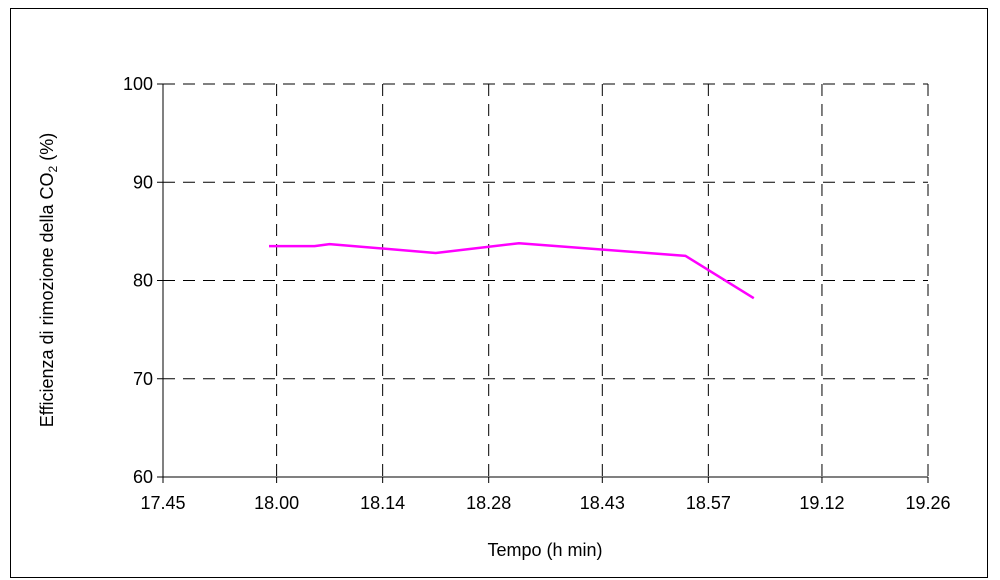 The image size is (1000, 580). What do you see at coordinates (53, 168) in the screenshot?
I see `y-axis-title-subscript: 2` at bounding box center [53, 168].